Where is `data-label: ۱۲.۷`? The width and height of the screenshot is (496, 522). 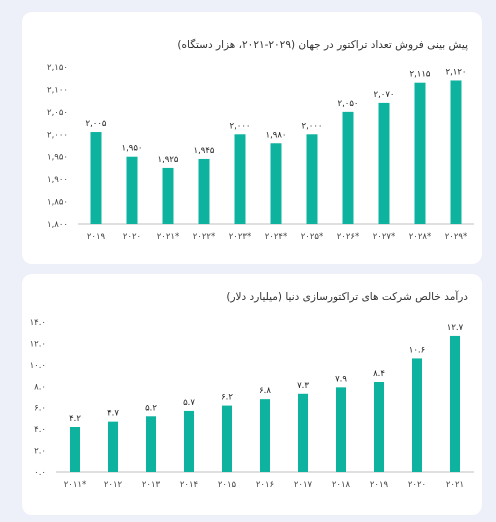
data-label: ۱۲.۷ is located at coordinates (455, 328).